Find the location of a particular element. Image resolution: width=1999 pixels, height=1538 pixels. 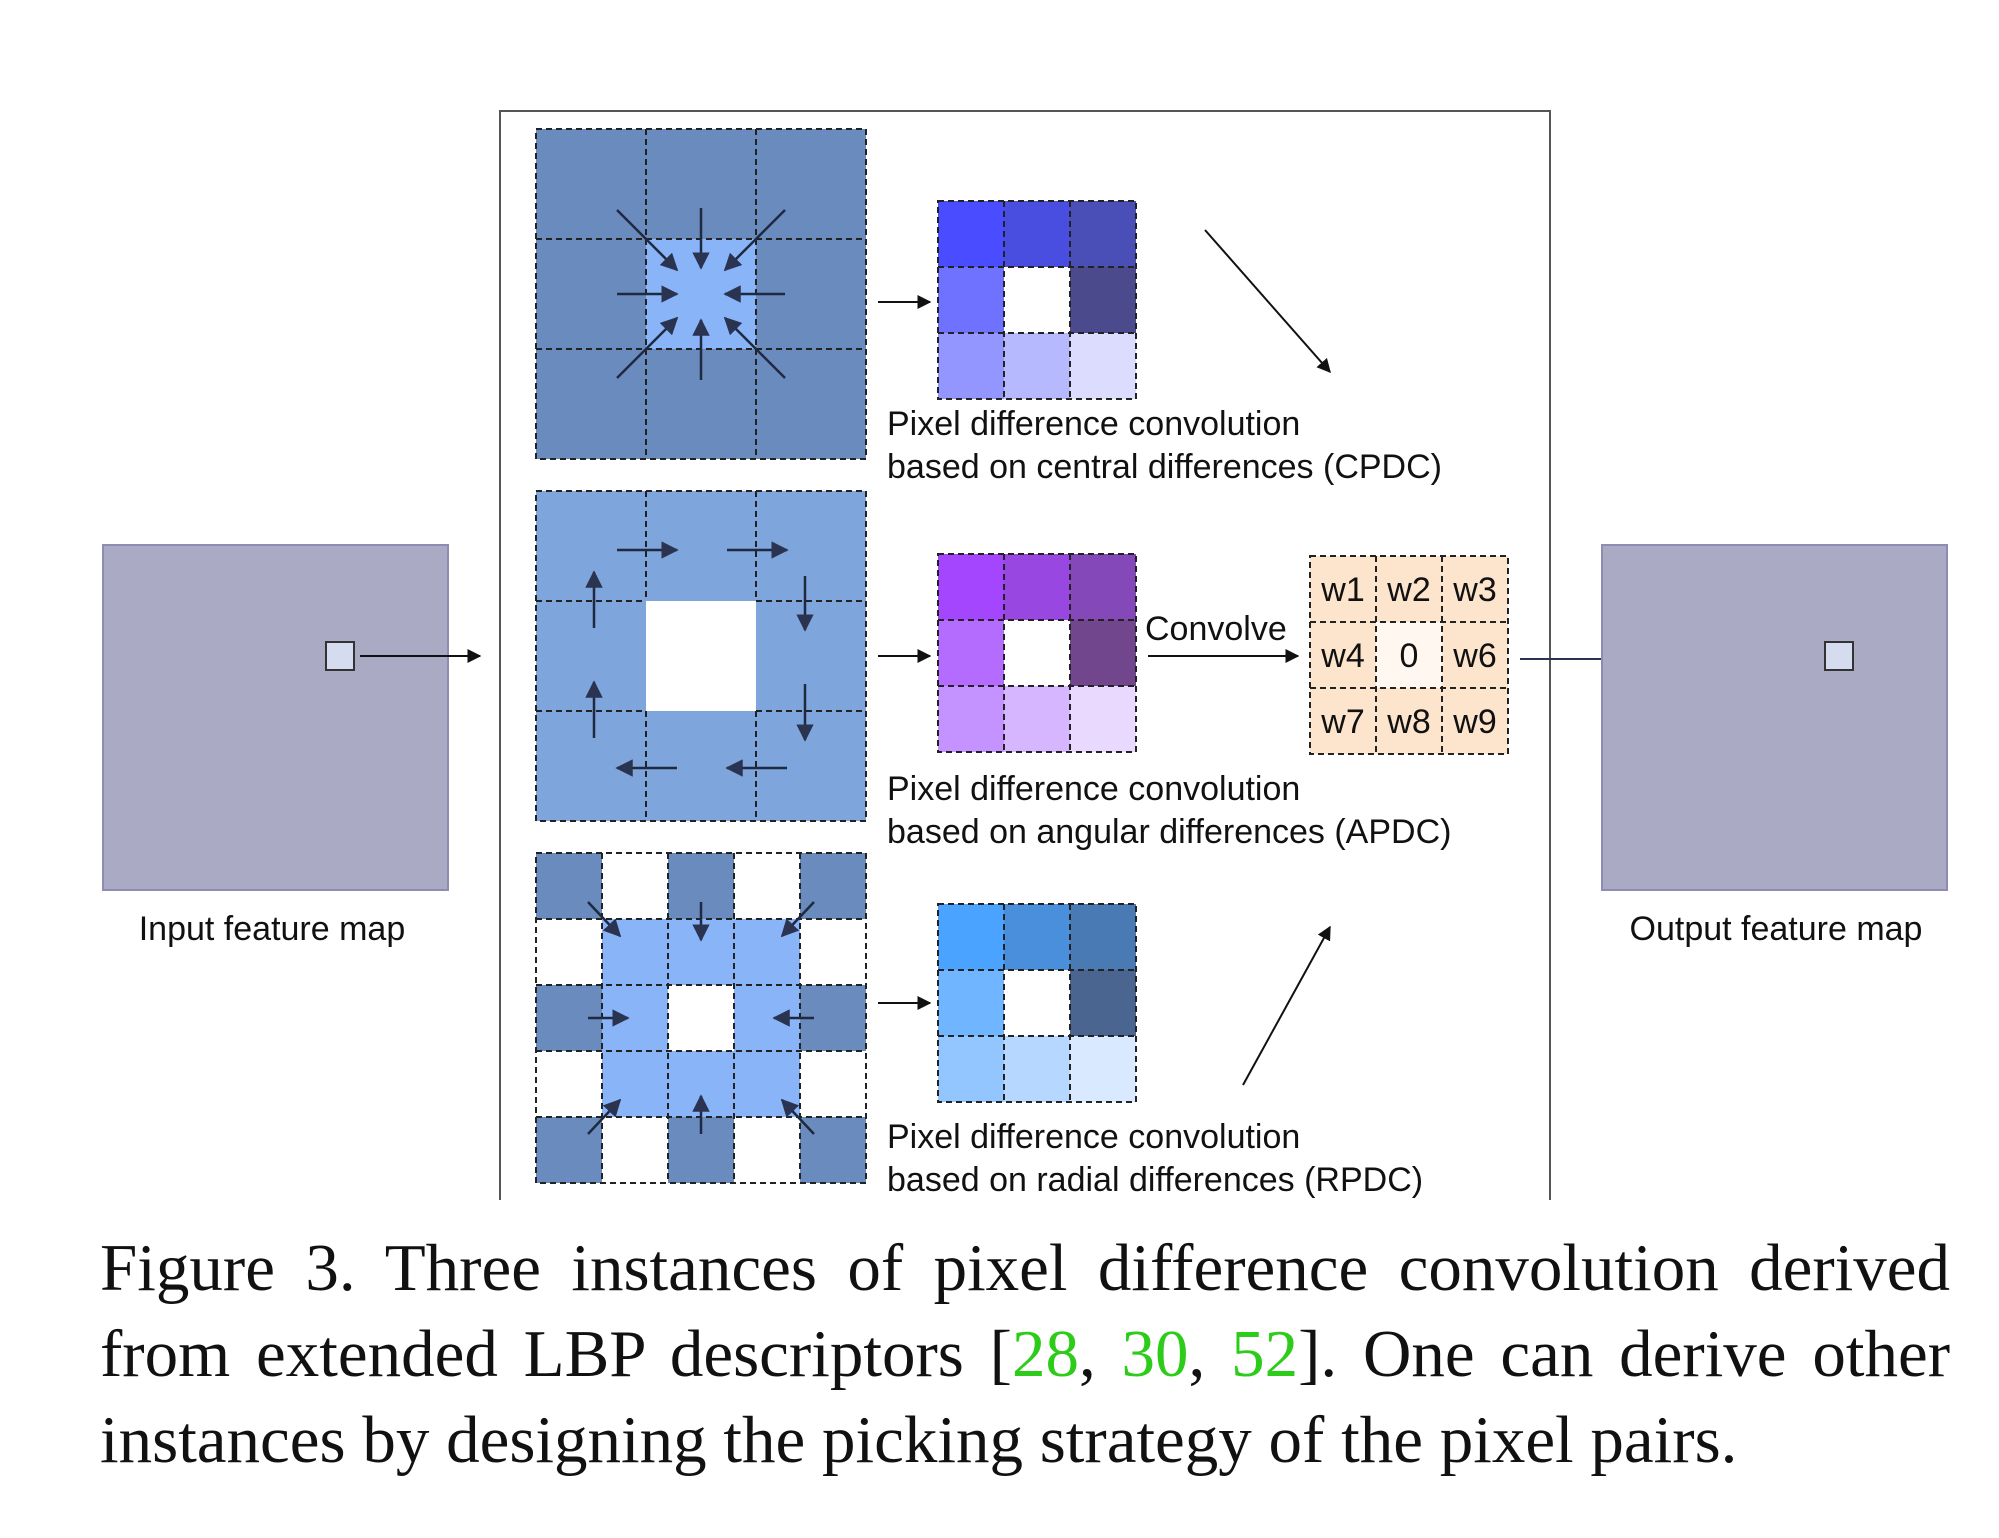

rpdc-center-cell is located at coordinates (701, 1018).